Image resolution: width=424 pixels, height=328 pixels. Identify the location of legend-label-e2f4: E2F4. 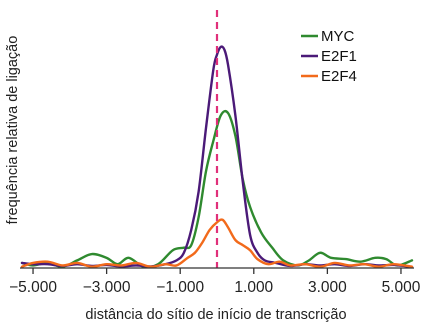
(339, 76).